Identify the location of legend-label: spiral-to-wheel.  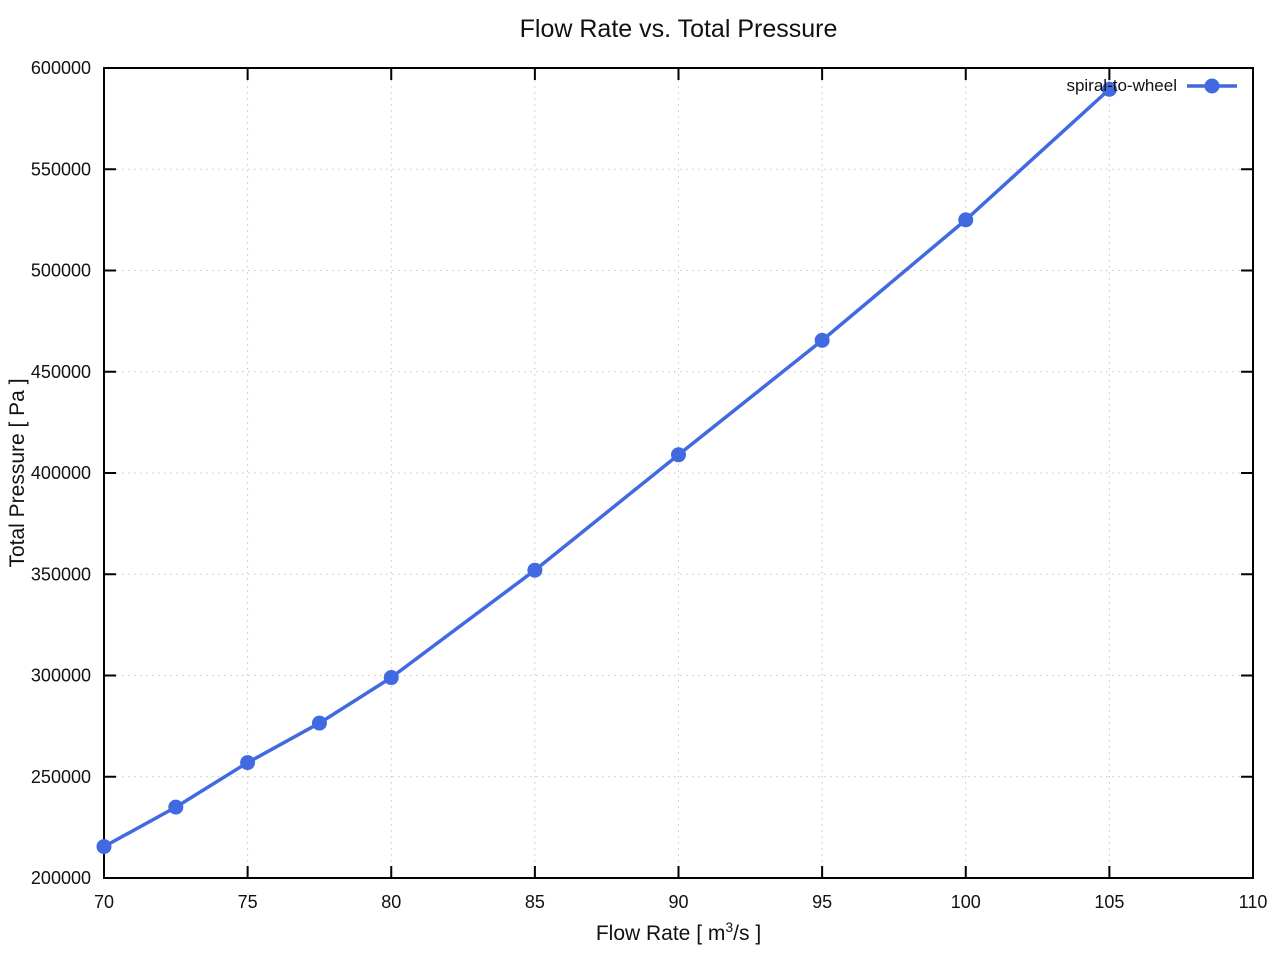
(1121, 85).